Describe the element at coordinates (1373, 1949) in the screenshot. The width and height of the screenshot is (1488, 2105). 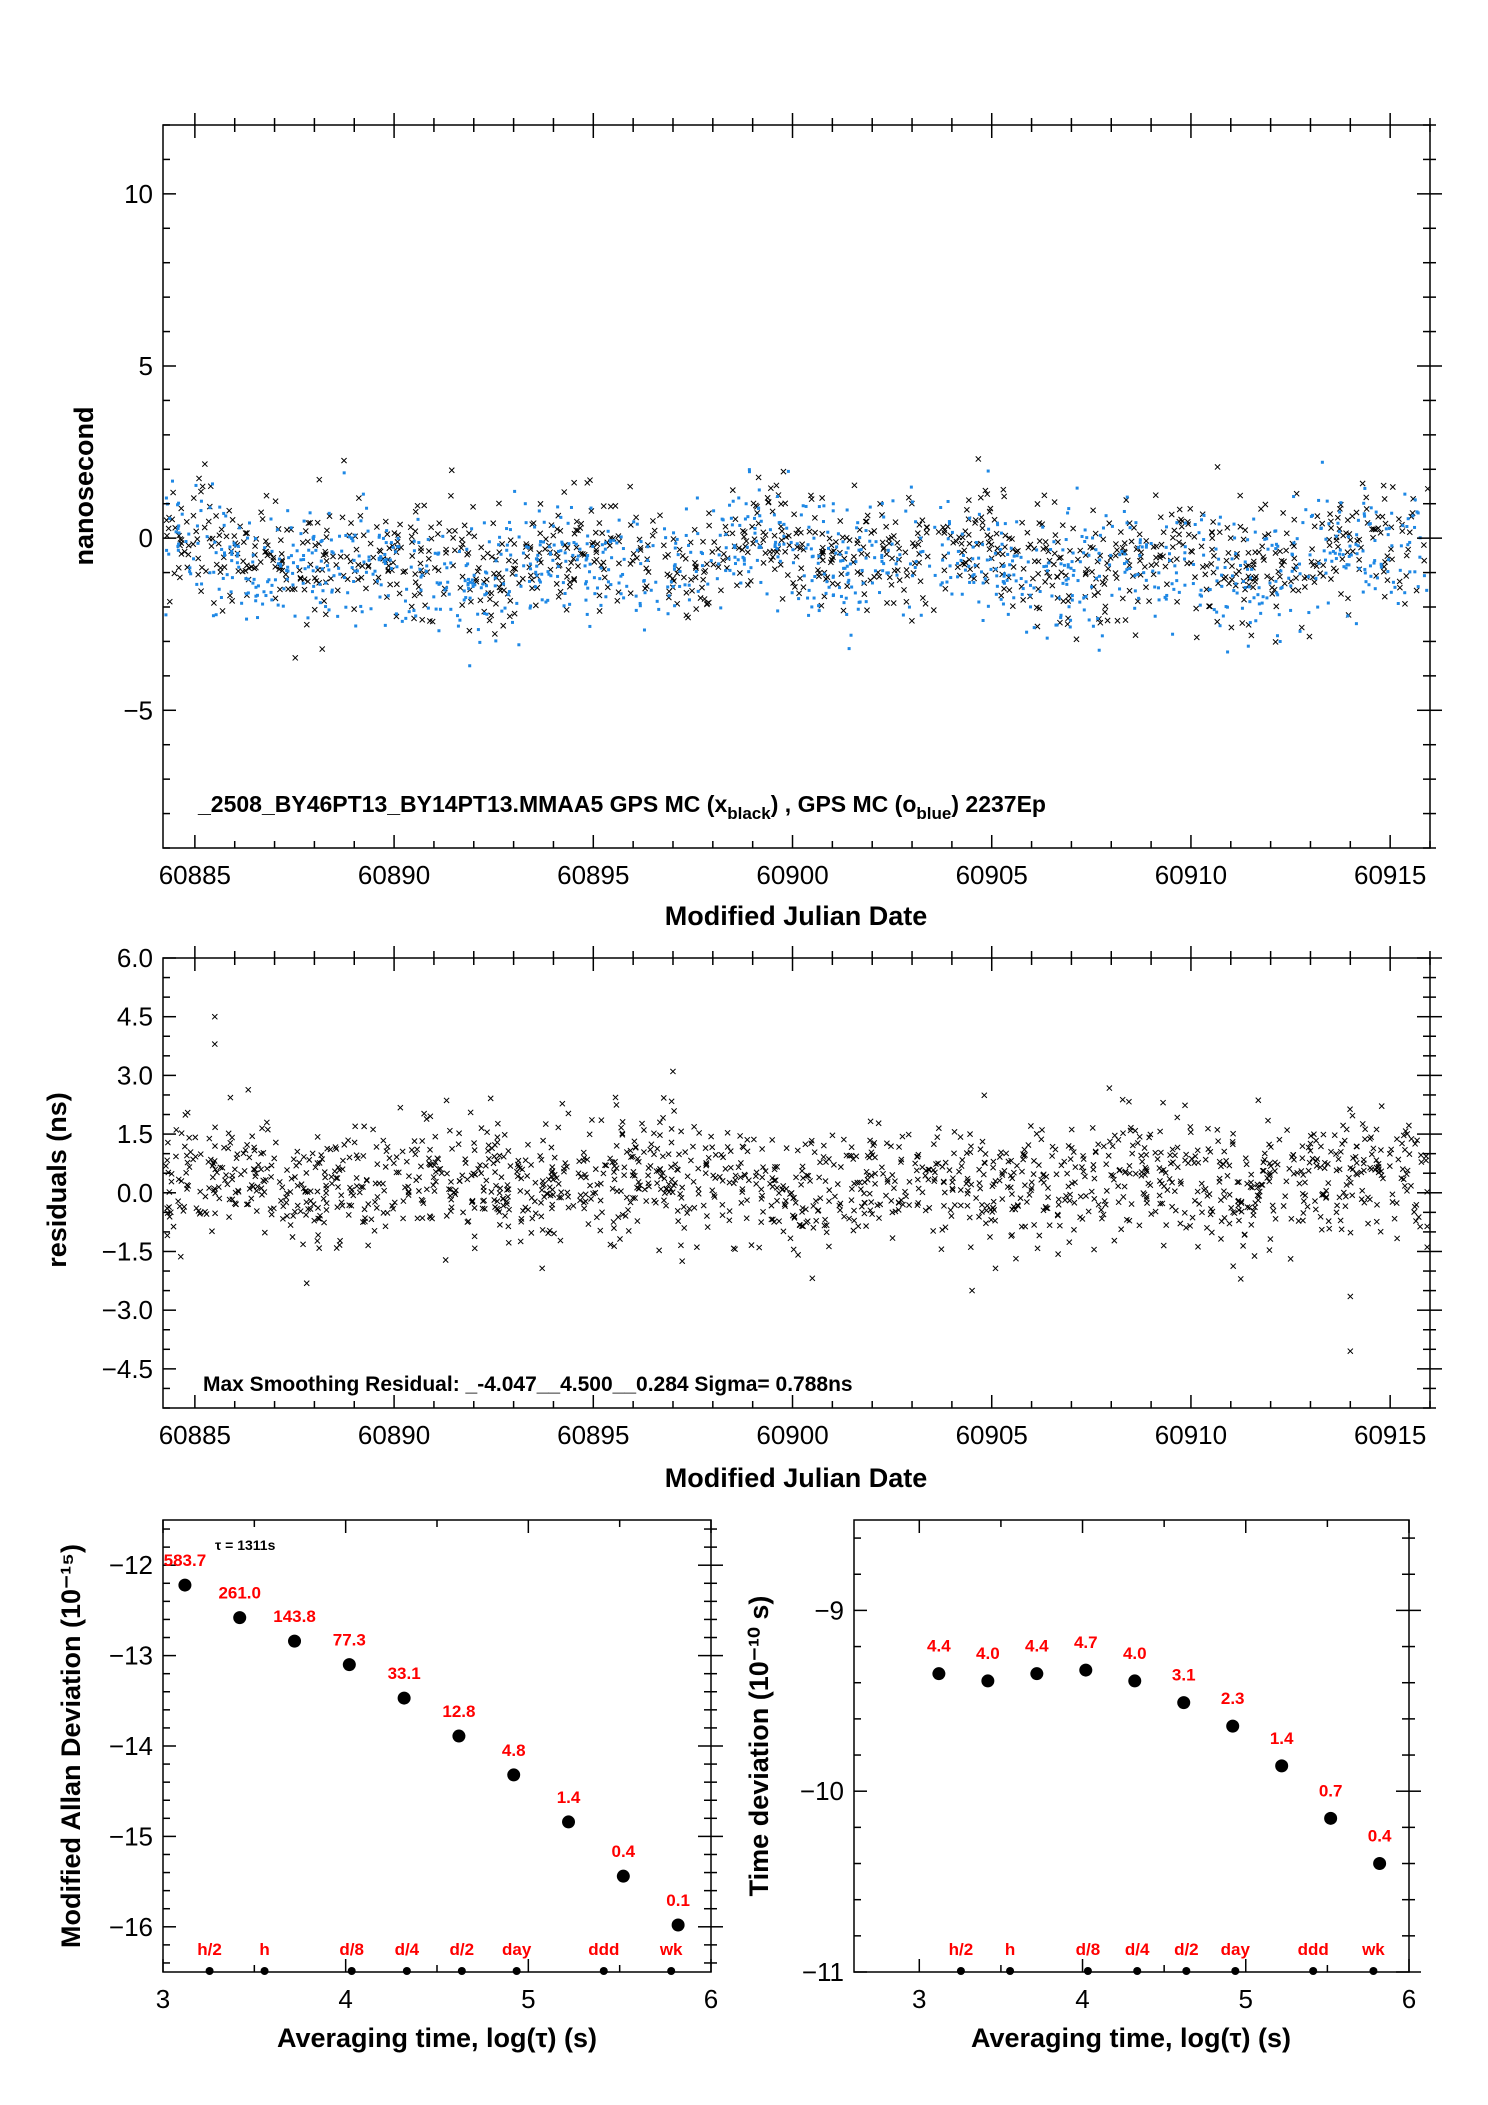
I see `period-label: wk` at that location.